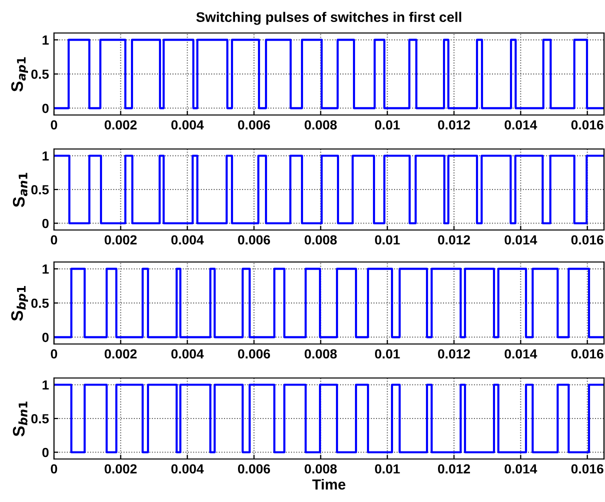 The width and height of the screenshot is (605, 502). Describe the element at coordinates (20, 190) in the screenshot. I see `y-axis-title: S$_{an1}$` at that location.